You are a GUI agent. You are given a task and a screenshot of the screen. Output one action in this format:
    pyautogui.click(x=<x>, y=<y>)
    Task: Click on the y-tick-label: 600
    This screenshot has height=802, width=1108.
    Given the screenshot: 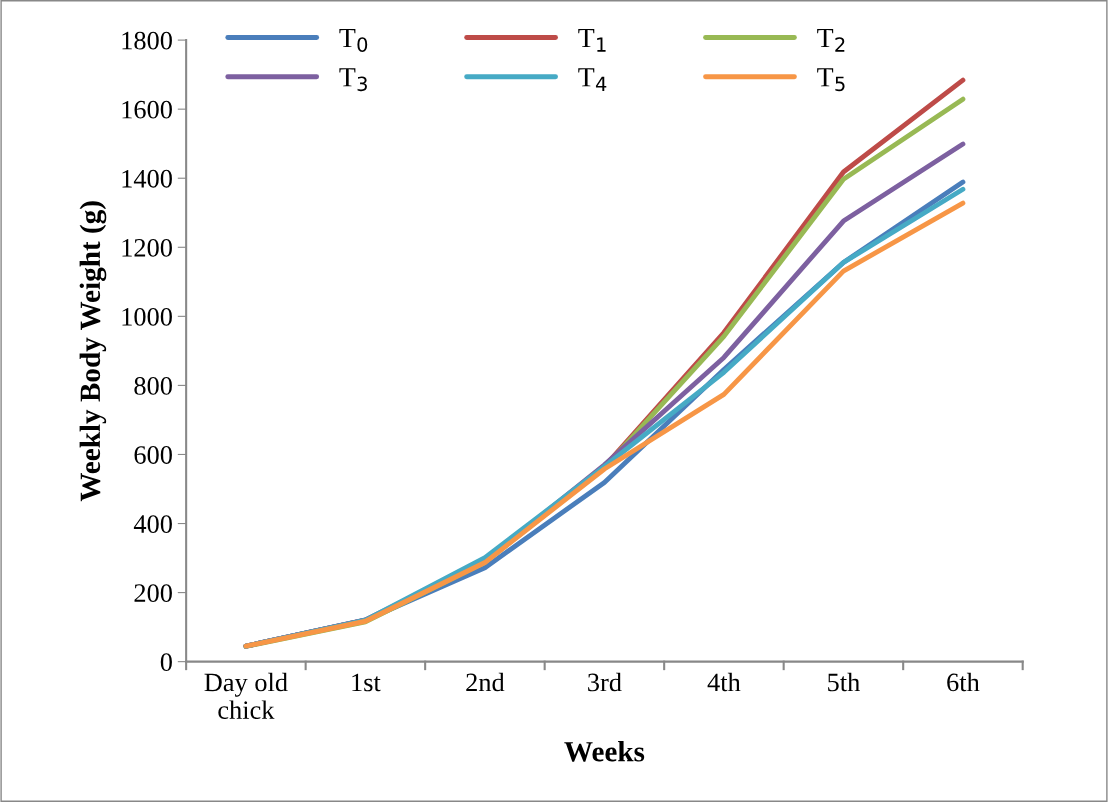 What is the action you would take?
    pyautogui.click(x=153, y=455)
    